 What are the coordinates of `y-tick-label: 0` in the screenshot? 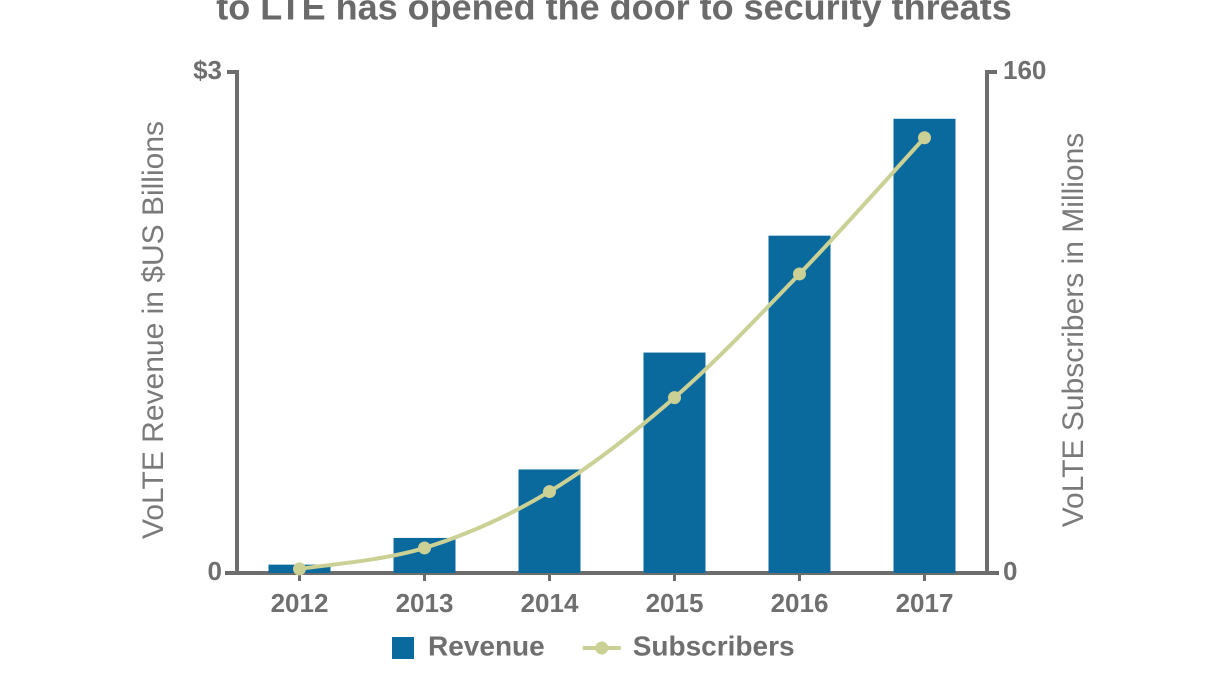 It's located at (215, 571).